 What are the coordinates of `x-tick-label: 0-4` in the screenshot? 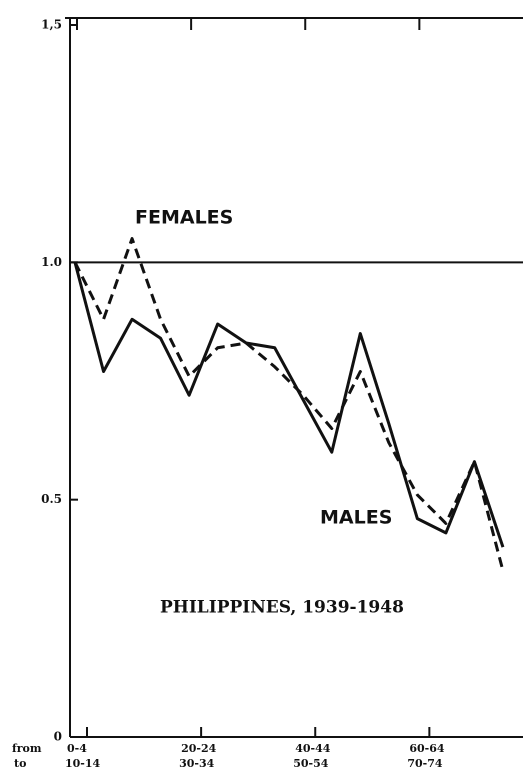 It's located at (77, 748).